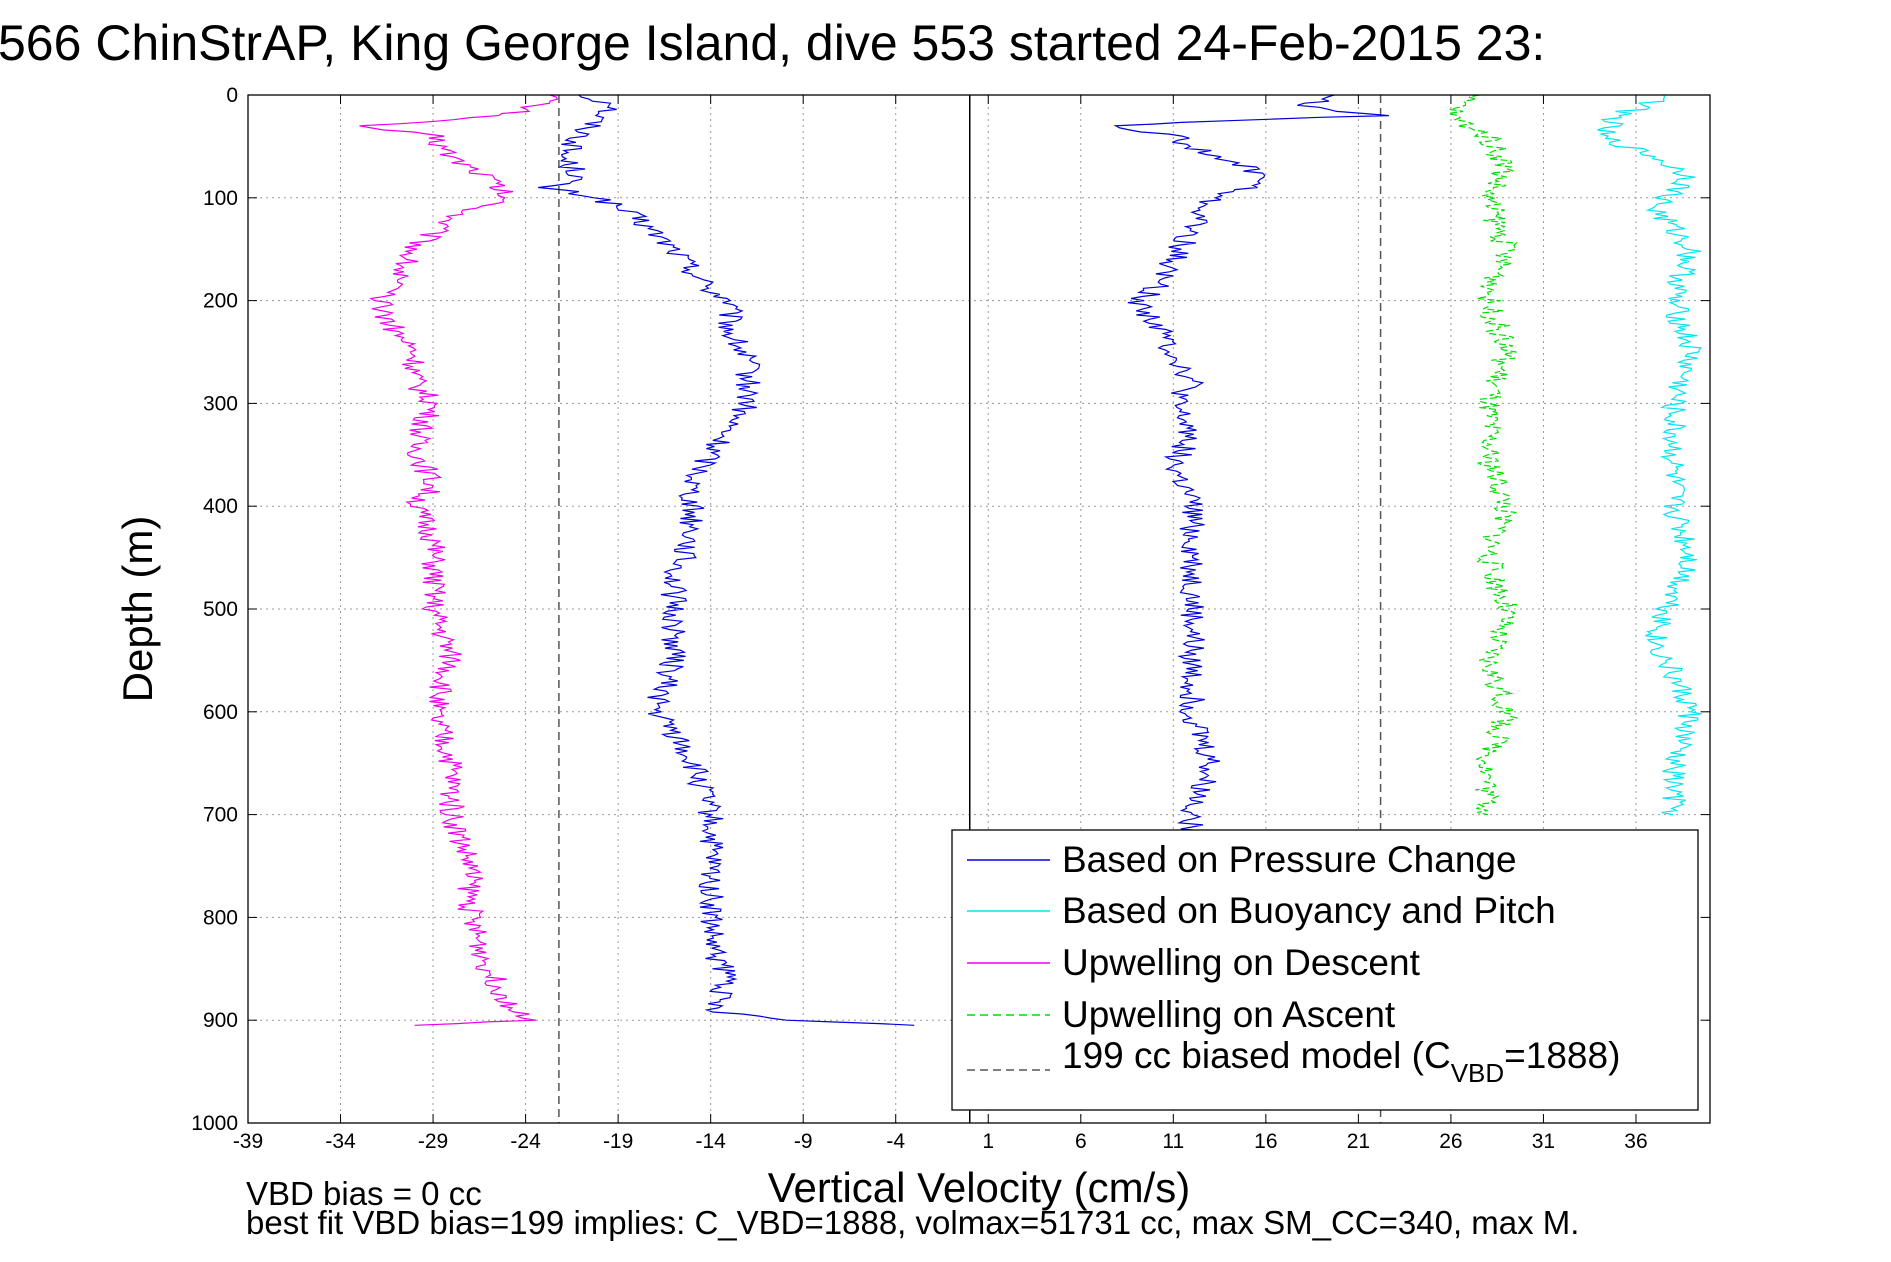 The image size is (1891, 1262). I want to click on y-tick-label: 300, so click(220, 403).